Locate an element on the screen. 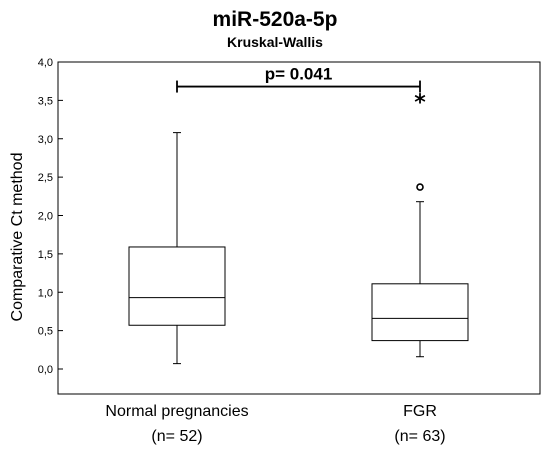  y-tick-label: 3,5 is located at coordinates (45, 101).